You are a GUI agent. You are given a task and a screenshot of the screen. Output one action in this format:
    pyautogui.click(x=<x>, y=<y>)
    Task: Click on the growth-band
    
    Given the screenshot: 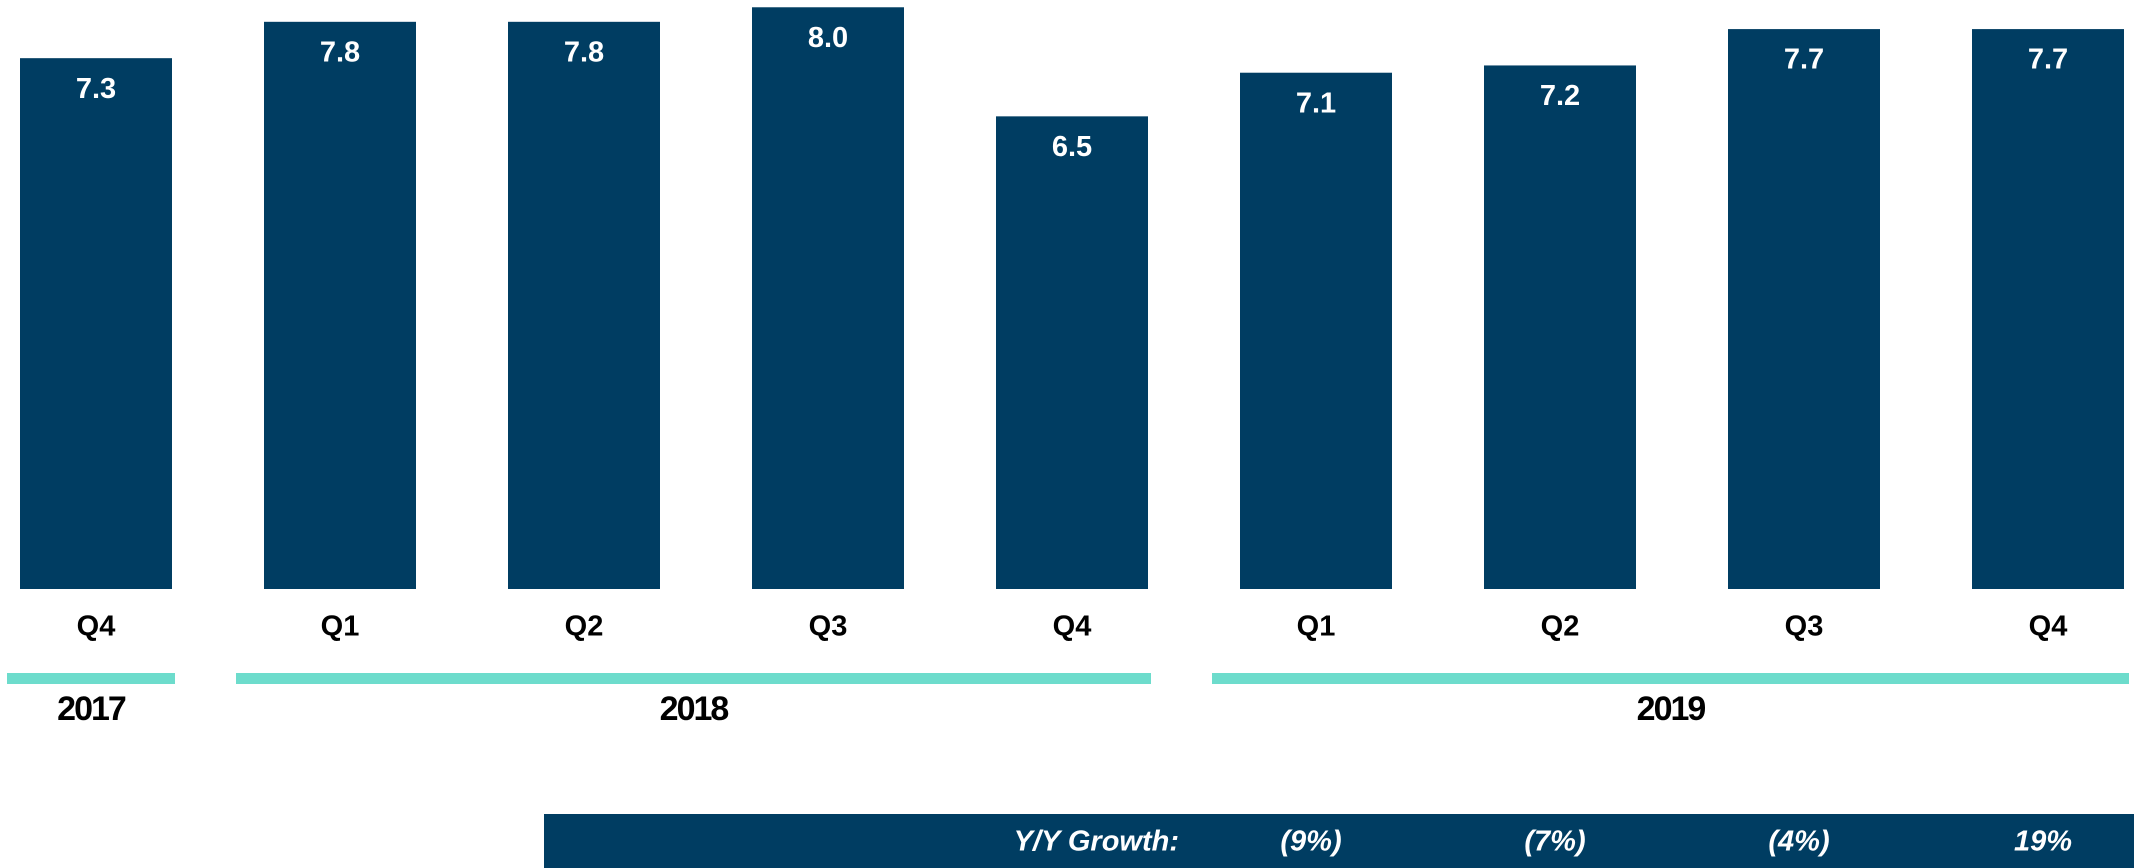 What is the action you would take?
    pyautogui.click(x=1339, y=841)
    